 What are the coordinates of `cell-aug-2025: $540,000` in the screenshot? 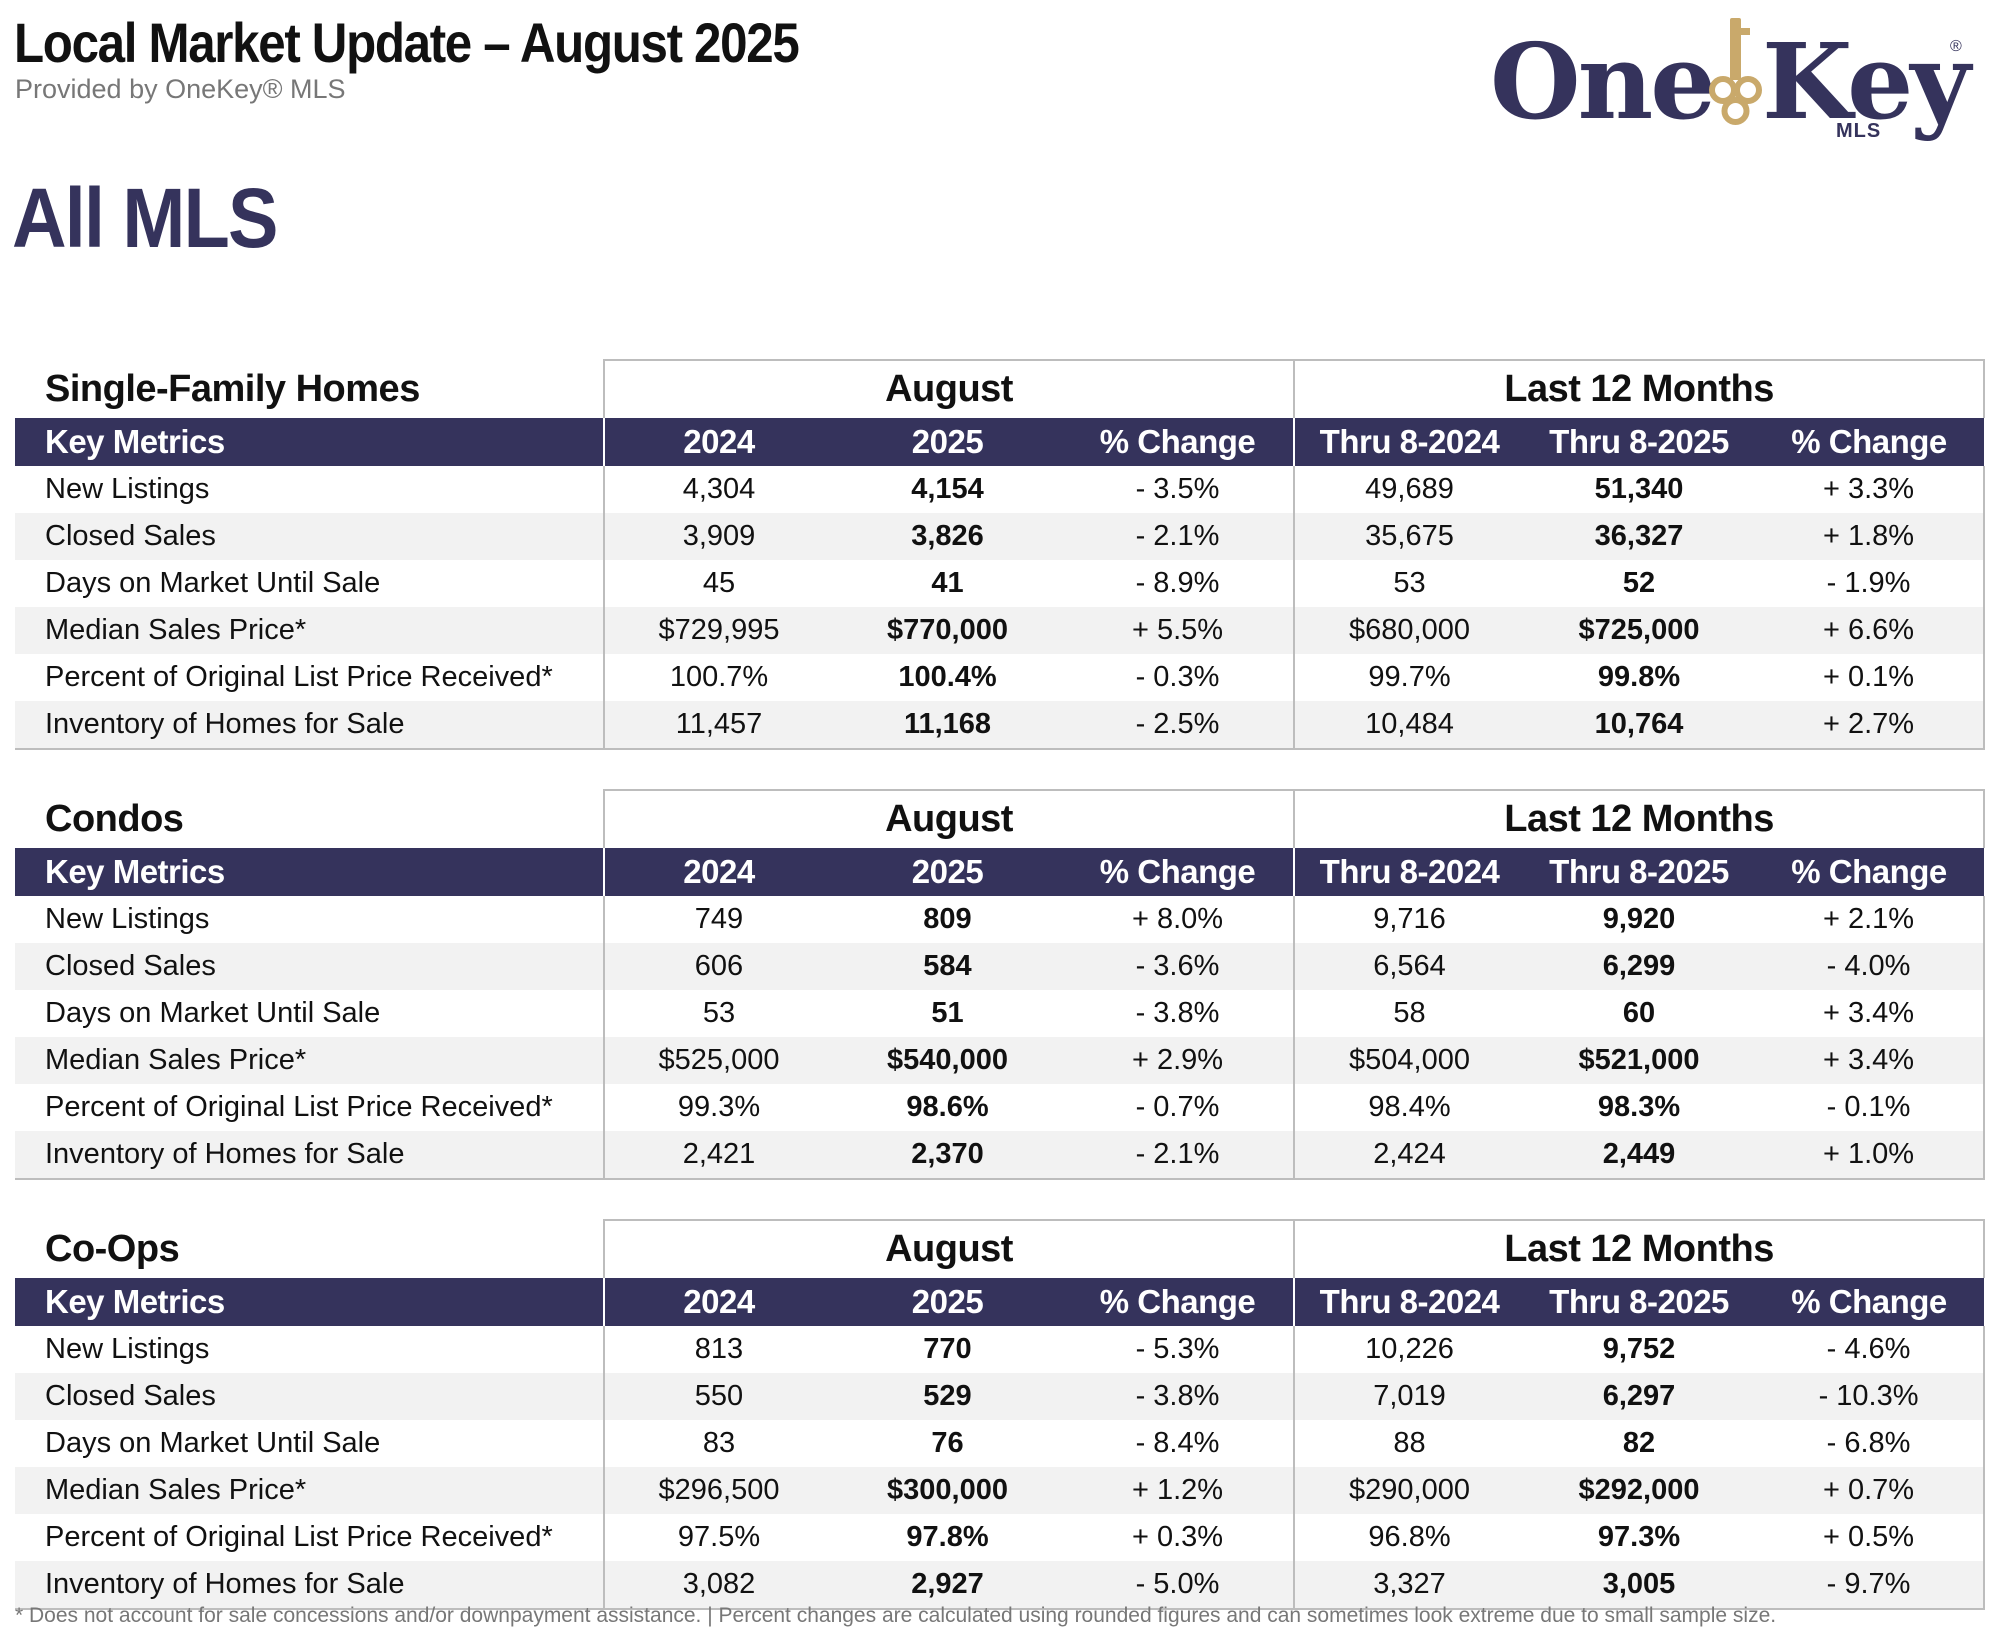 It's located at (947, 1060).